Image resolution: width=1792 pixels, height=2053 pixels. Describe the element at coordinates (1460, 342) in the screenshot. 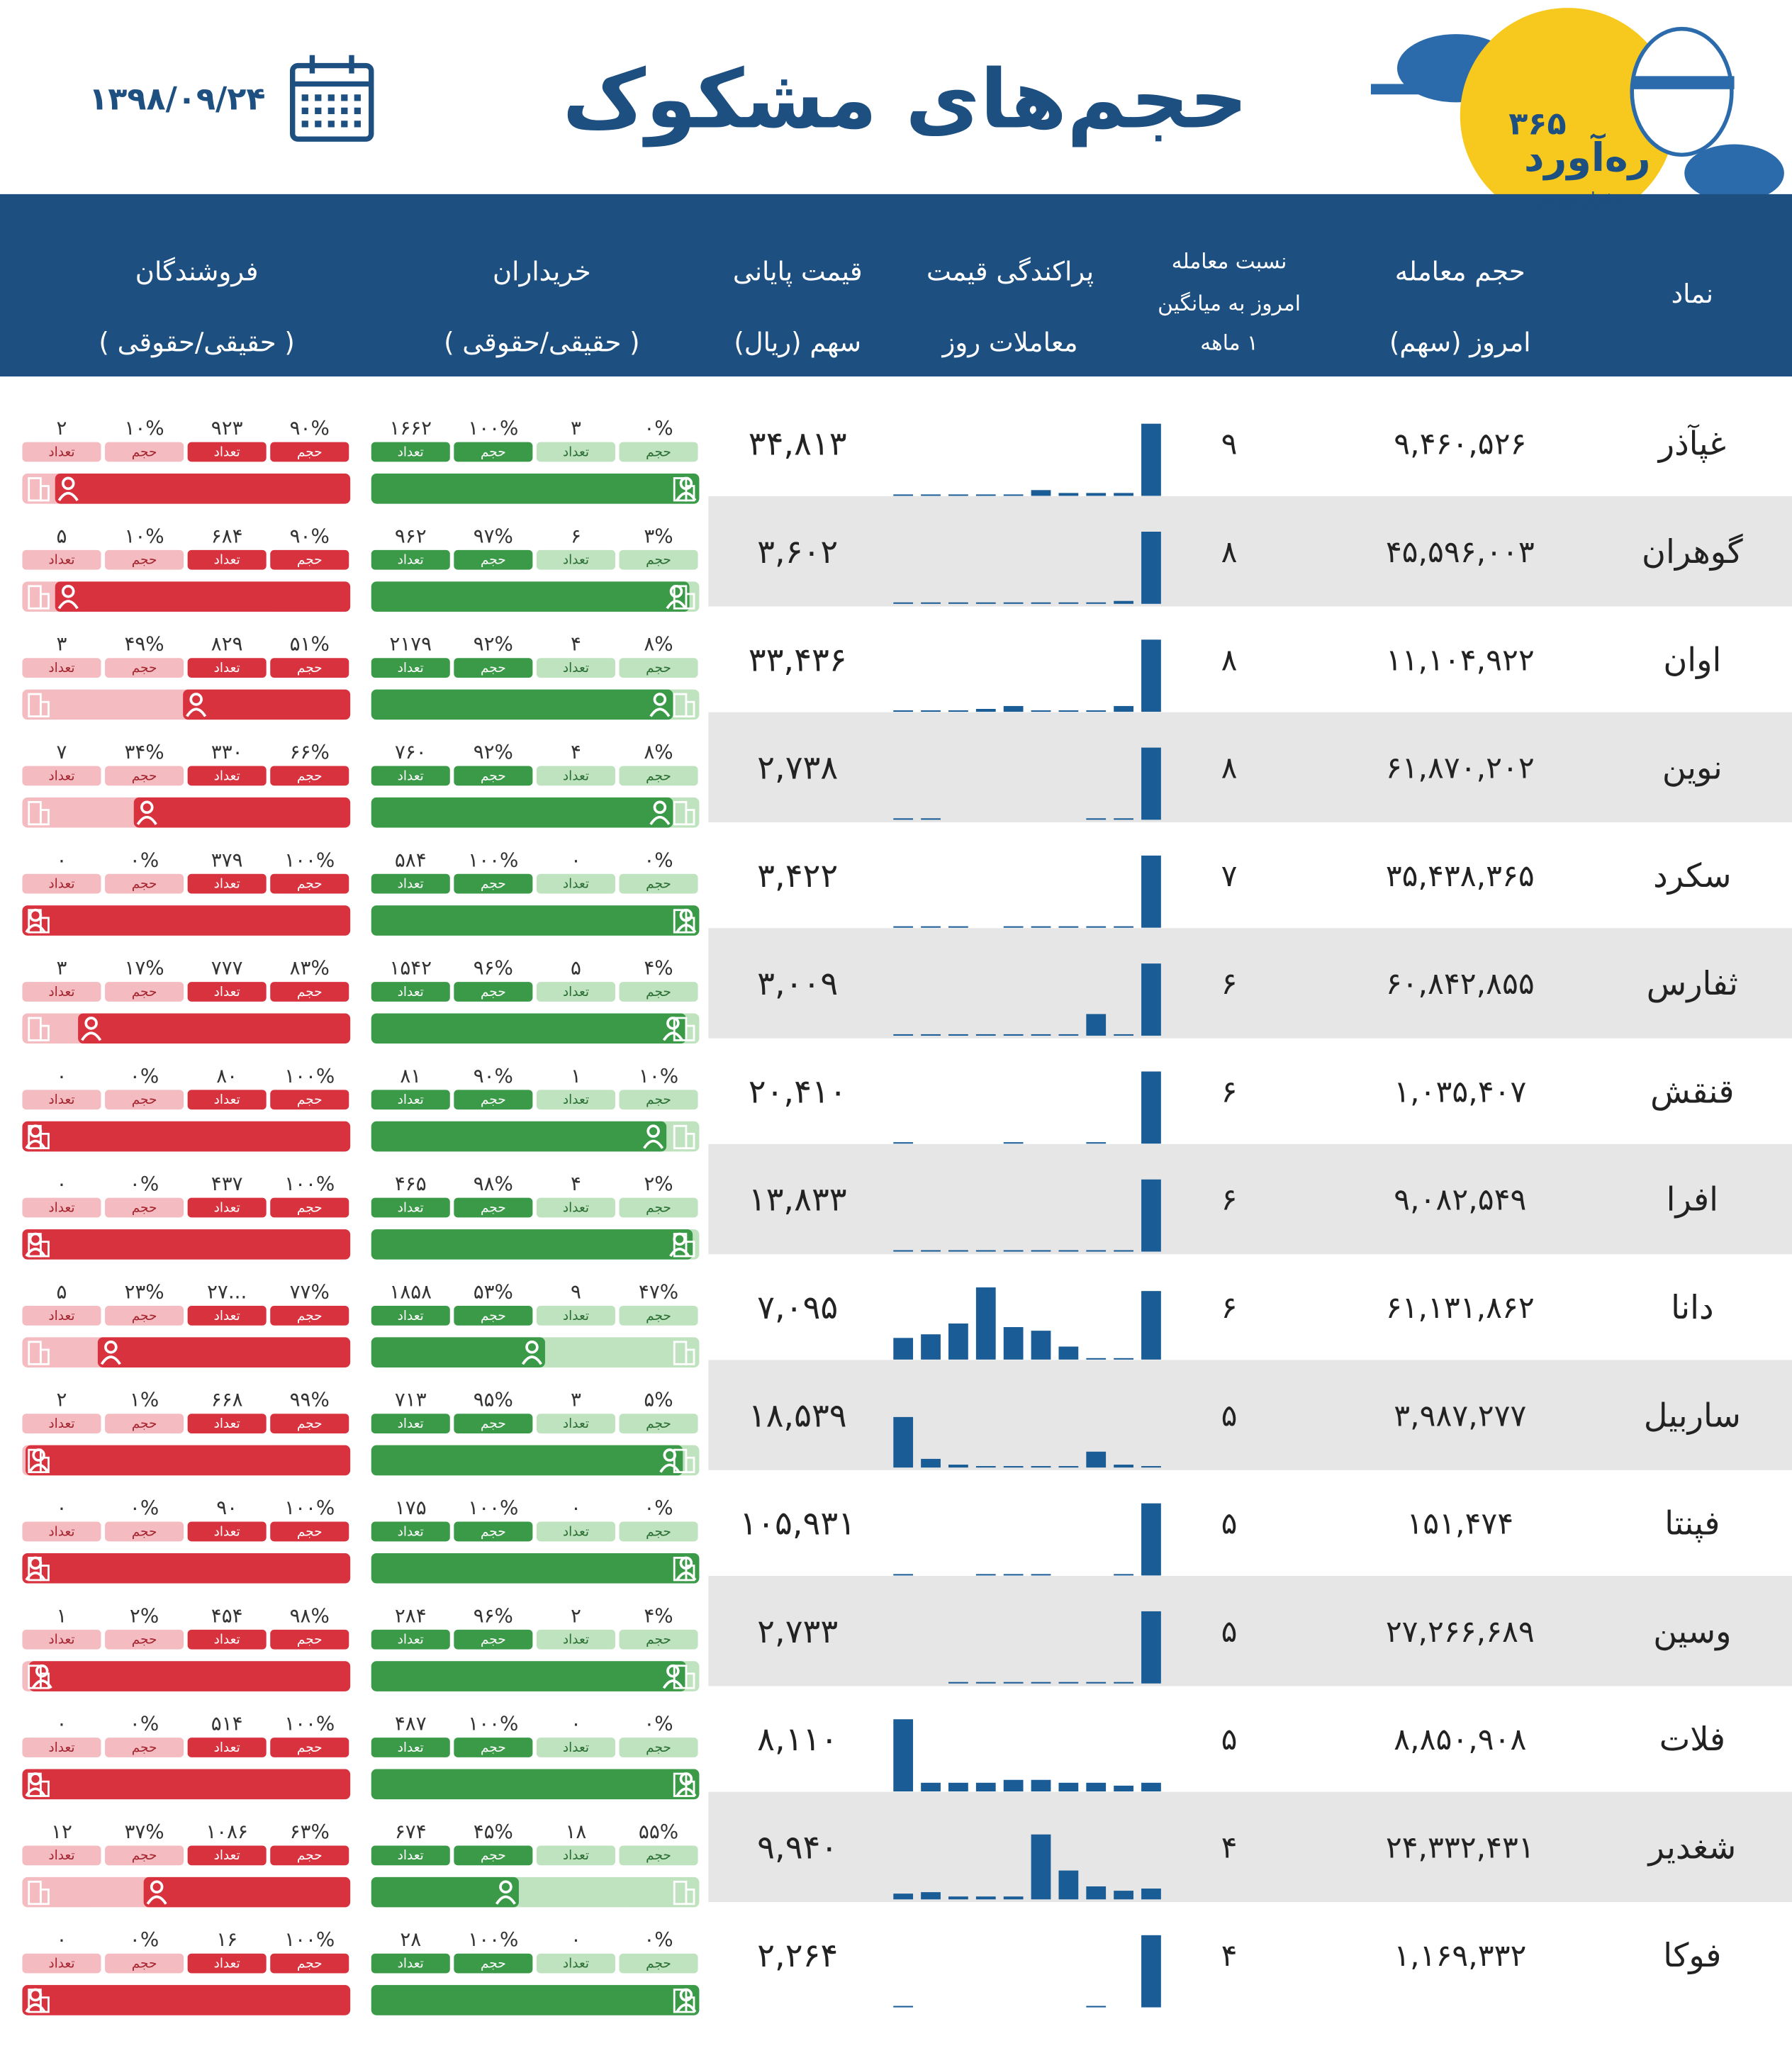

I see `column-header: امروز (سهم)` at that location.